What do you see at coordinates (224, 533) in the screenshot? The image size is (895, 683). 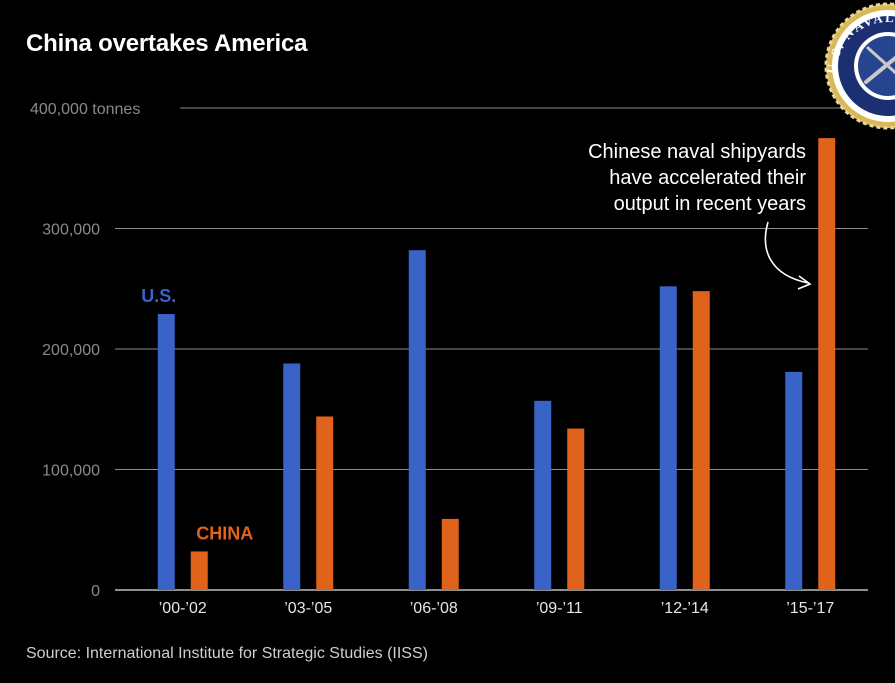 I see `series-label-china: CHINA` at bounding box center [224, 533].